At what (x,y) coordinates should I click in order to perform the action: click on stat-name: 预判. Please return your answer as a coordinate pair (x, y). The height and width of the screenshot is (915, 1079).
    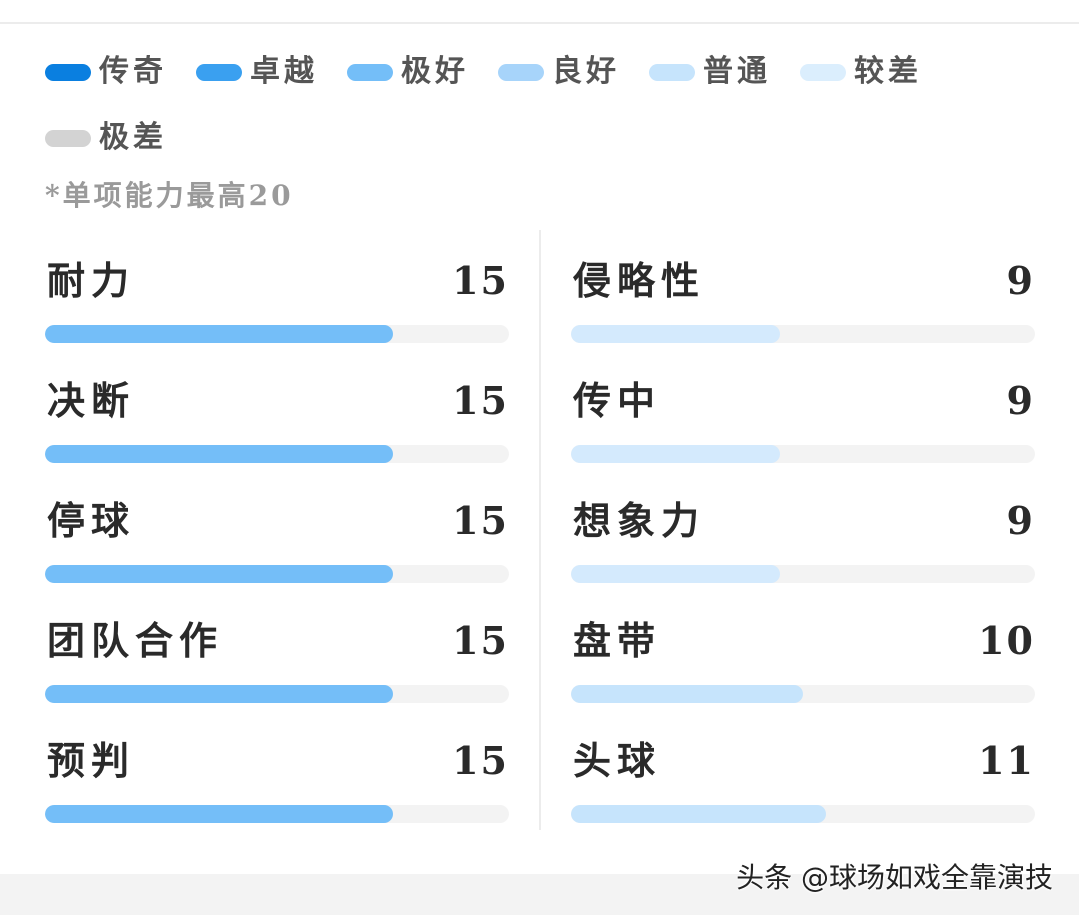
    Looking at the image, I should click on (91, 760).